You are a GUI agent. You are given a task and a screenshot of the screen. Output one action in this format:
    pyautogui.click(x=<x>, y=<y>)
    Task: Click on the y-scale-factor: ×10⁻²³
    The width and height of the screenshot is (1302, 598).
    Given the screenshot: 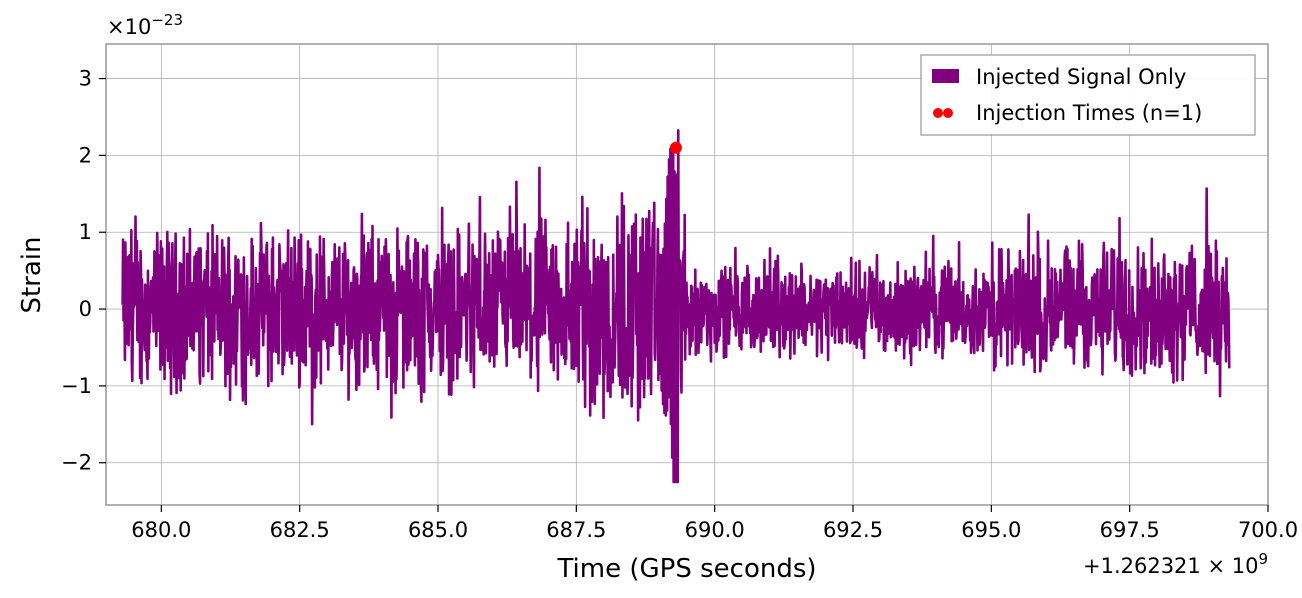 What is the action you would take?
    pyautogui.click(x=145, y=25)
    